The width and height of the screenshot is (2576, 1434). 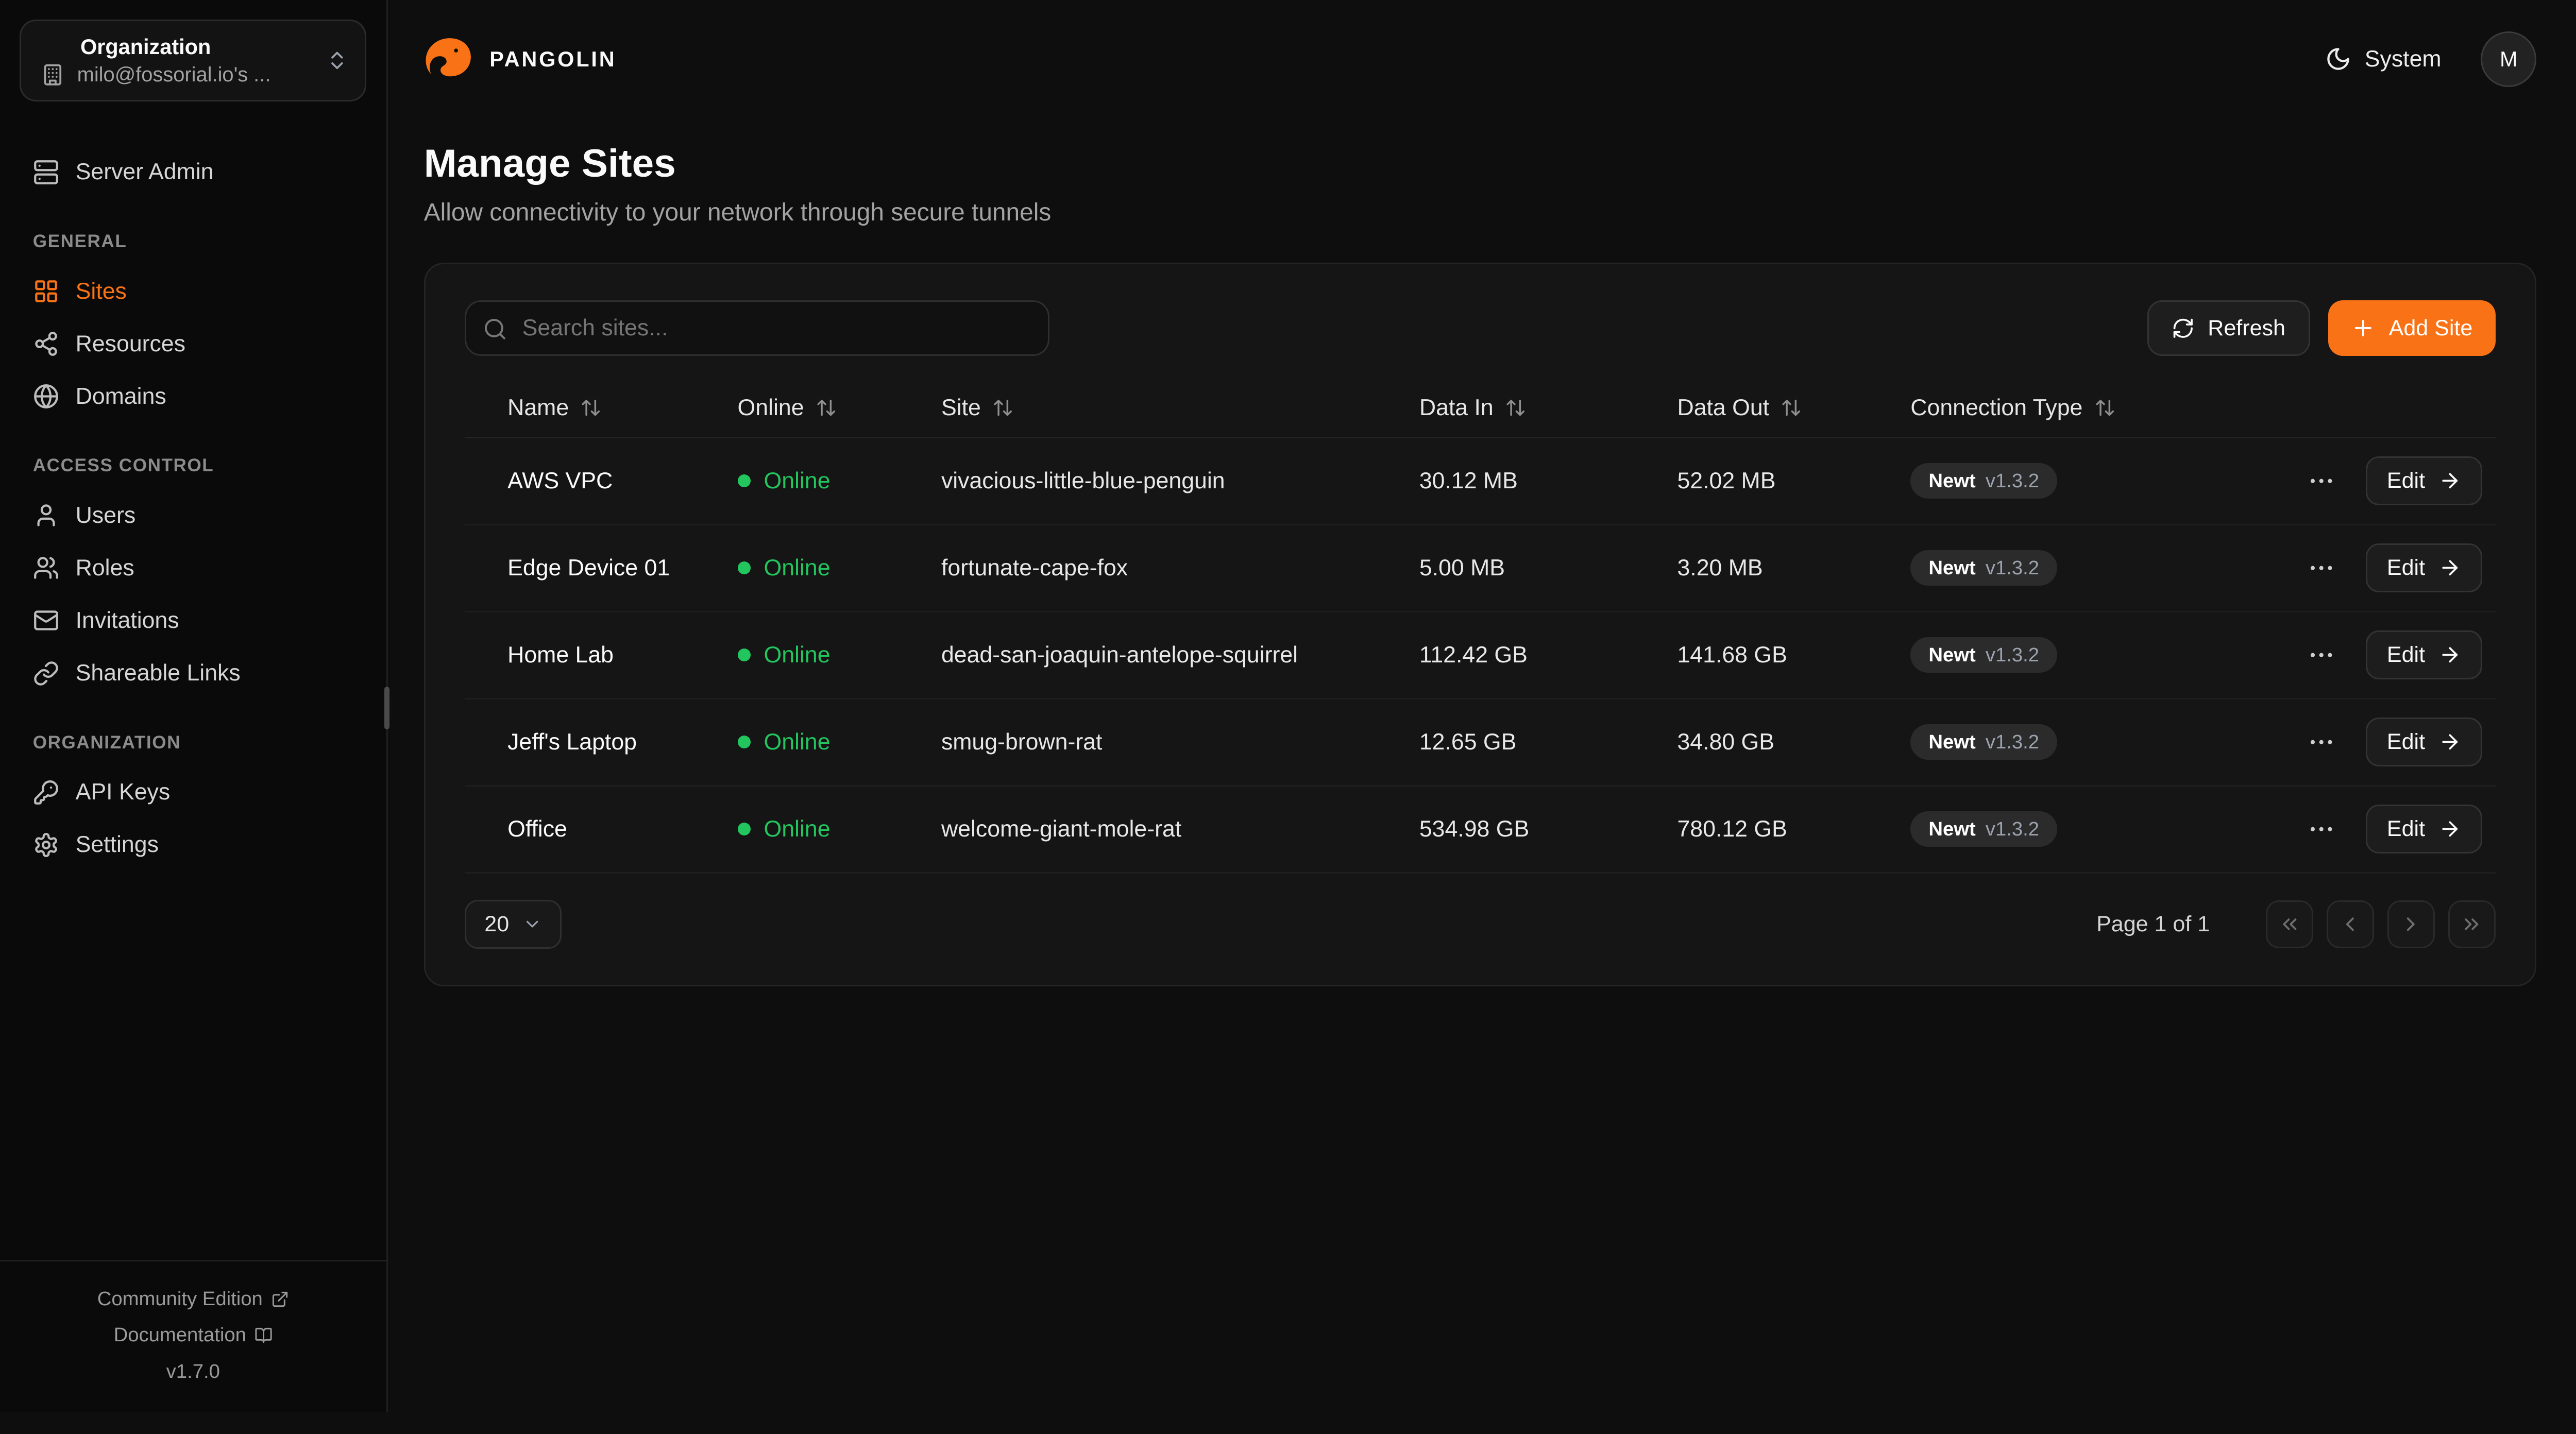 What do you see at coordinates (2509, 59) in the screenshot?
I see `avatar: M` at bounding box center [2509, 59].